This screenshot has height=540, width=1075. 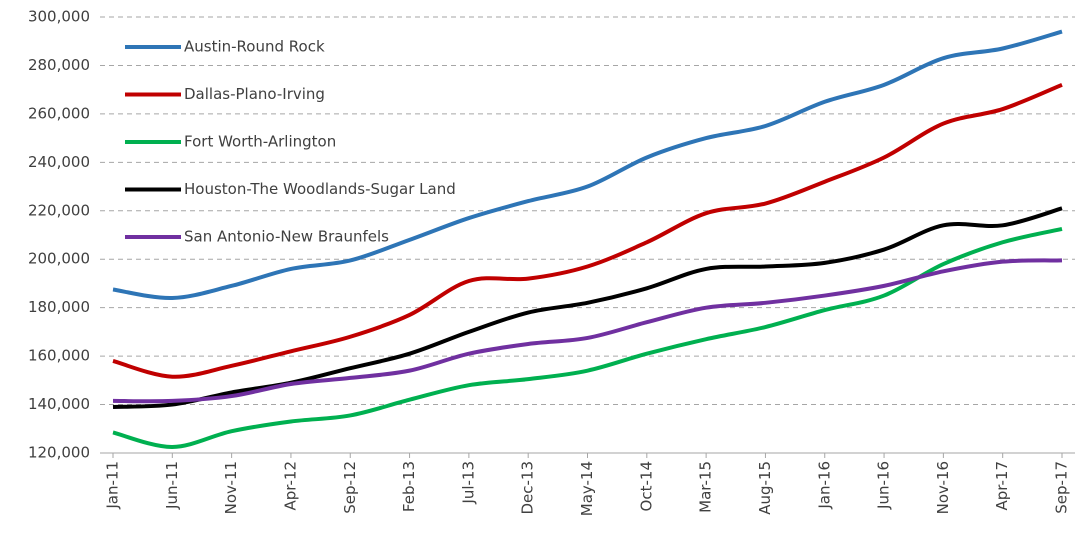 What do you see at coordinates (59, 65) in the screenshot?
I see `y-tick-label: 280,000` at bounding box center [59, 65].